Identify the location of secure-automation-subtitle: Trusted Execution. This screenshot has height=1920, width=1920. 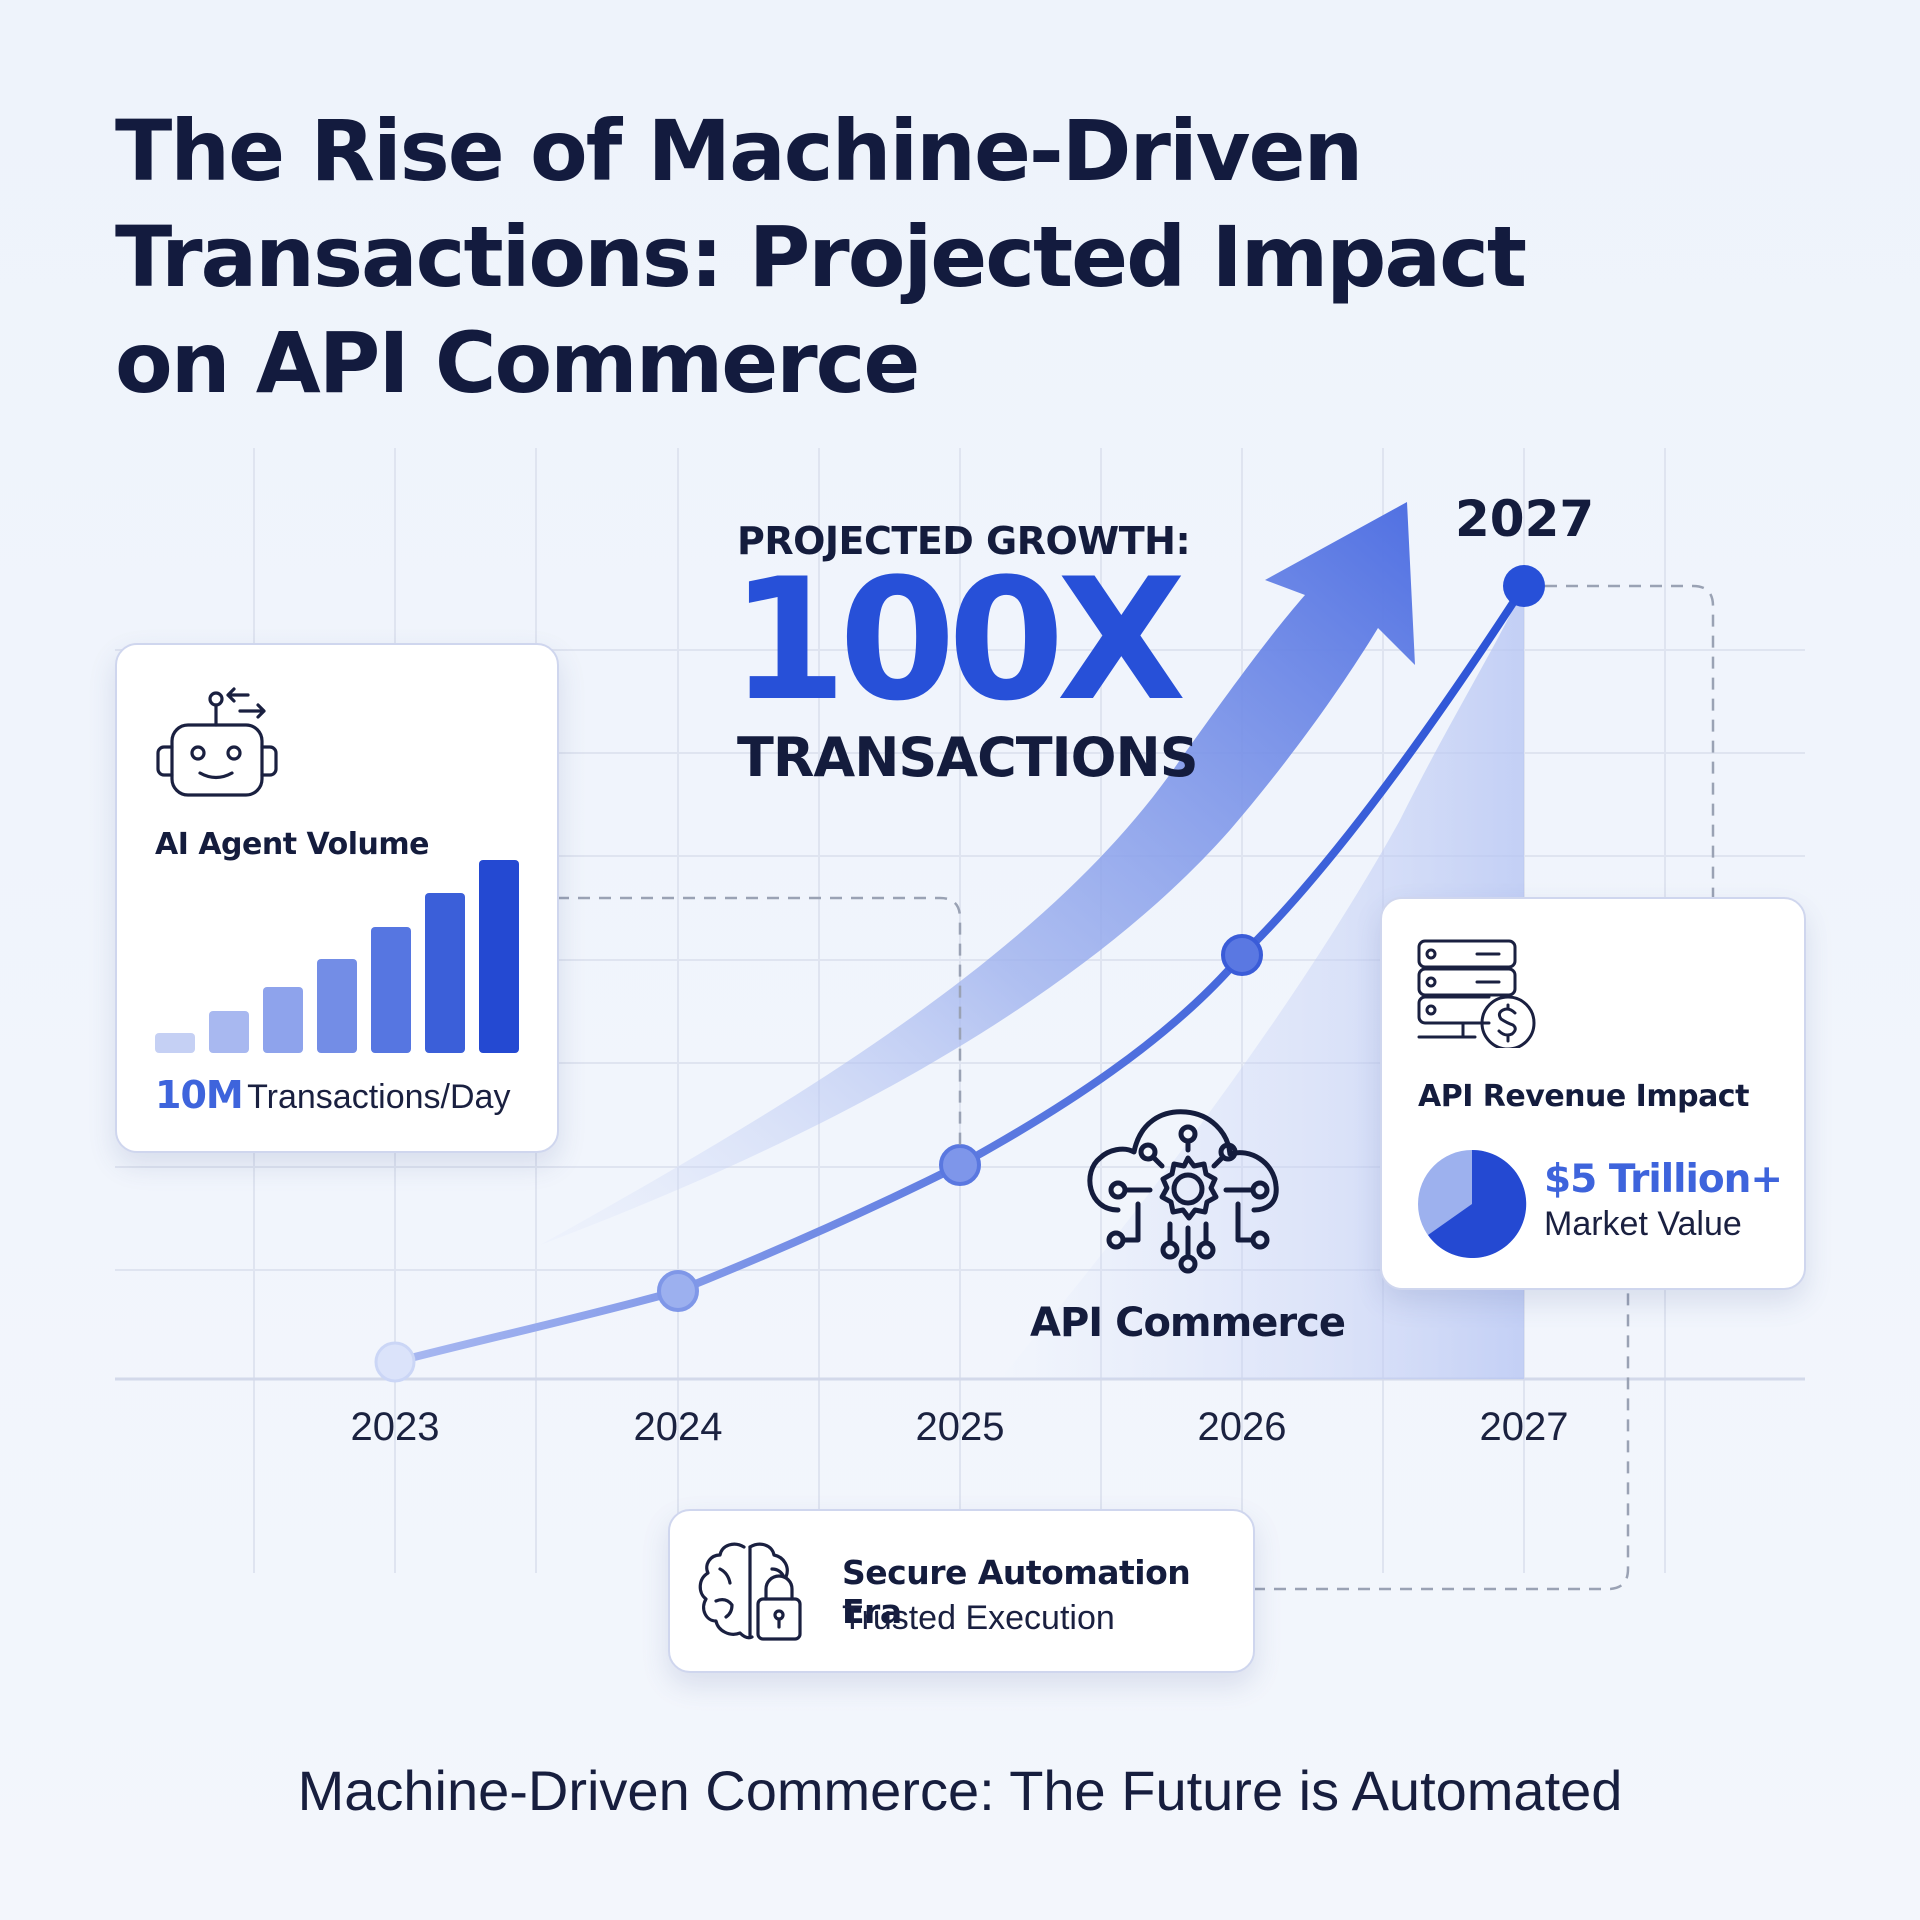
(978, 1618).